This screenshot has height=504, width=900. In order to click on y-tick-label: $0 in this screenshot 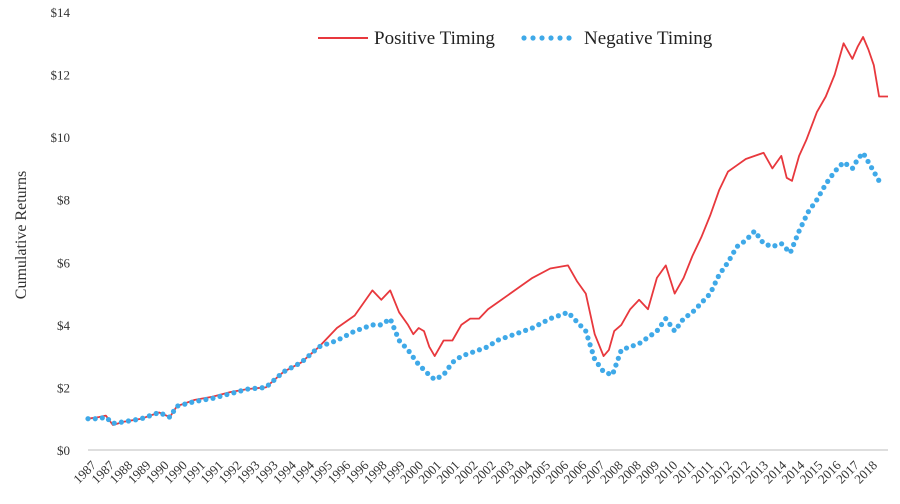, I will do `click(63, 450)`.